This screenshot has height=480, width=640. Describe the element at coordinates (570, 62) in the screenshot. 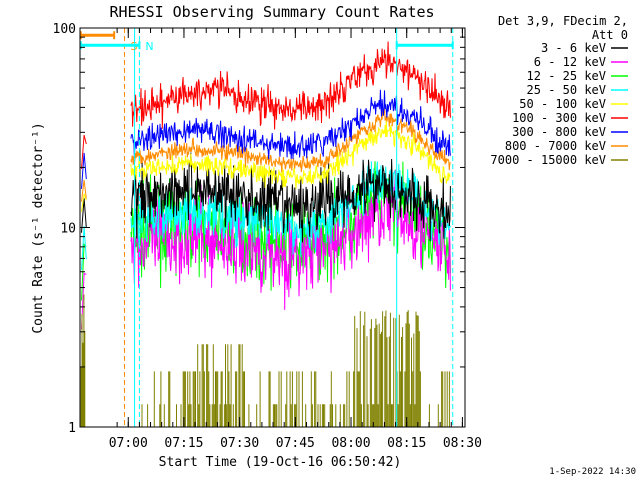

I see `legend-label: 6 - 12 keV` at that location.